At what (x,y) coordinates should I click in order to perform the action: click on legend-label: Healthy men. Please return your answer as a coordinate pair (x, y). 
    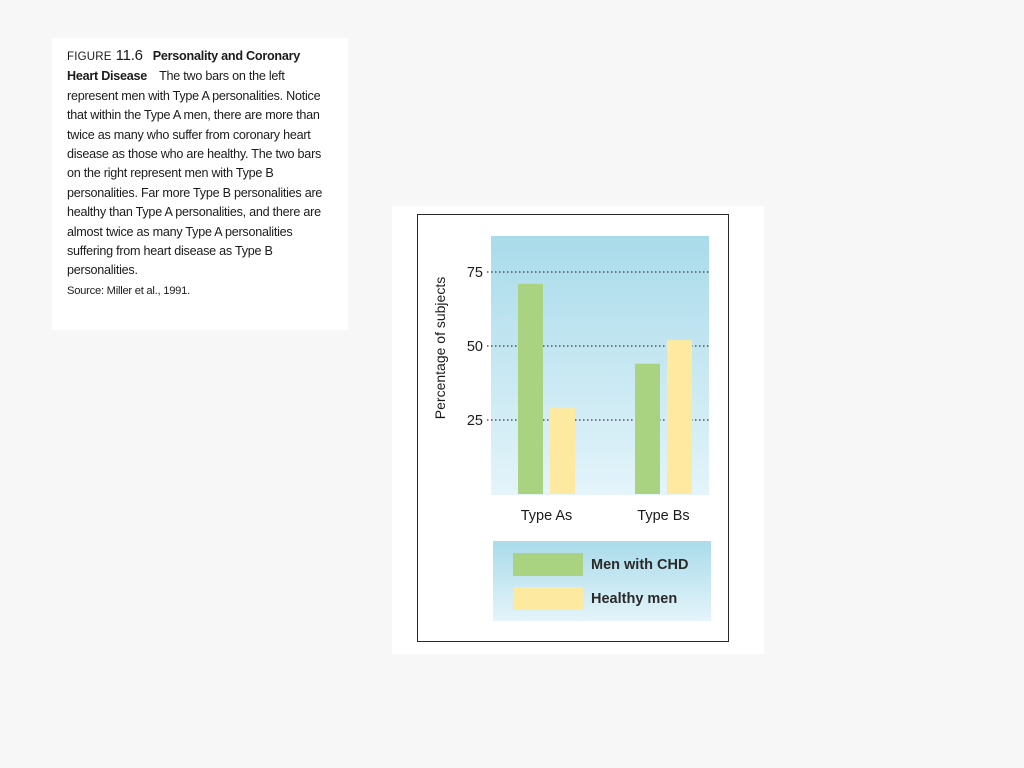
    Looking at the image, I should click on (634, 599).